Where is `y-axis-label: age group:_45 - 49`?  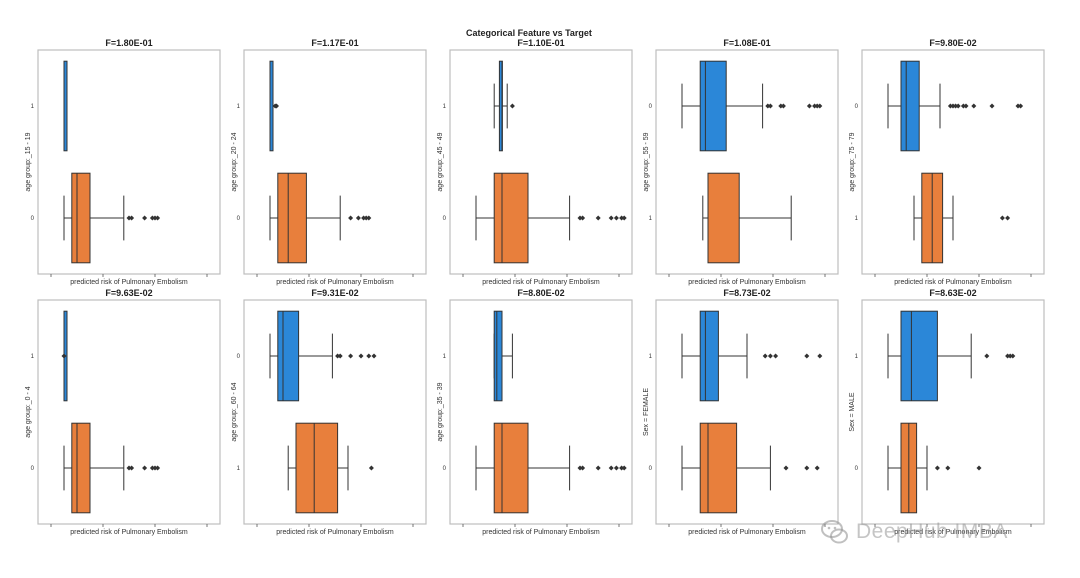 y-axis-label: age group:_45 - 49 is located at coordinates (440, 161).